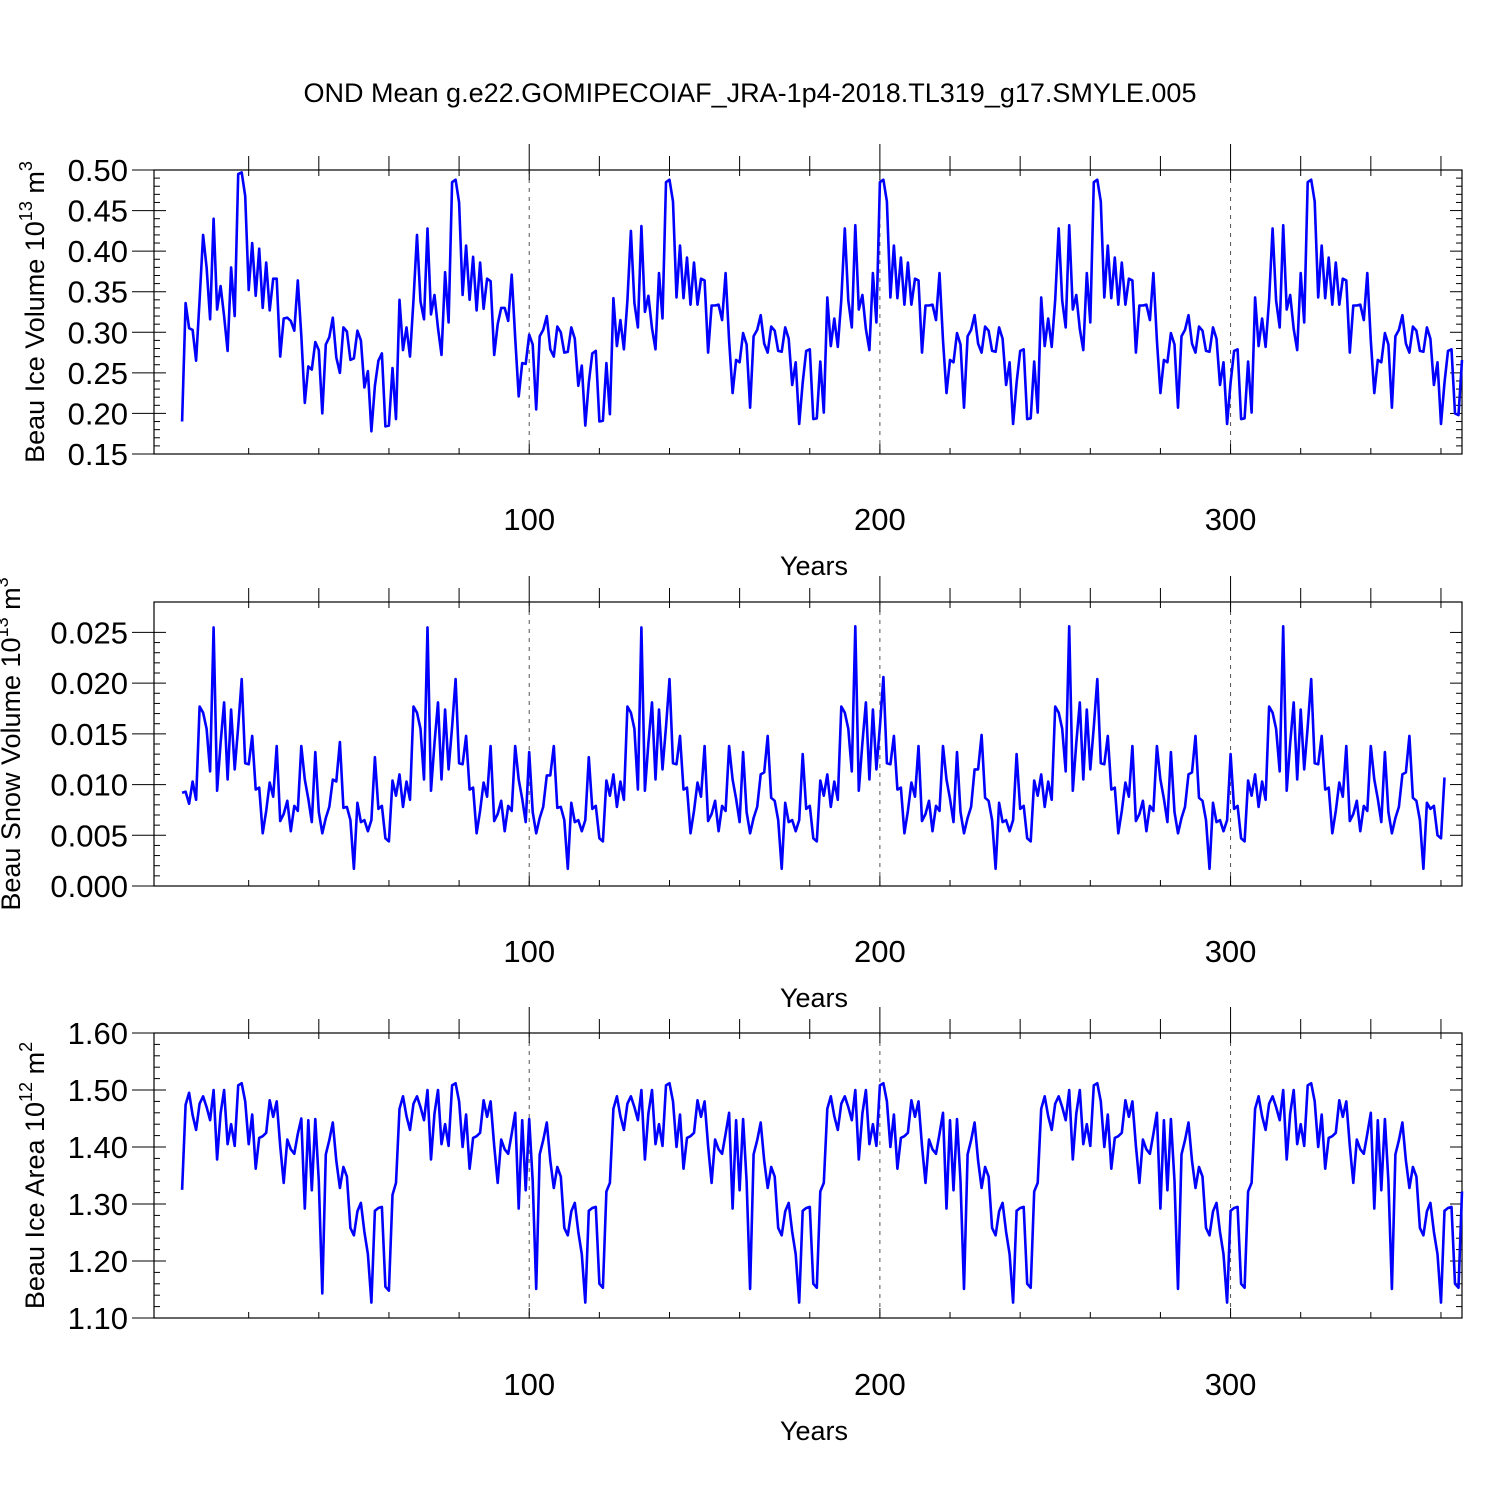 This screenshot has width=1500, height=1500. I want to click on y-tick-label: 1.10, so click(98, 1318).